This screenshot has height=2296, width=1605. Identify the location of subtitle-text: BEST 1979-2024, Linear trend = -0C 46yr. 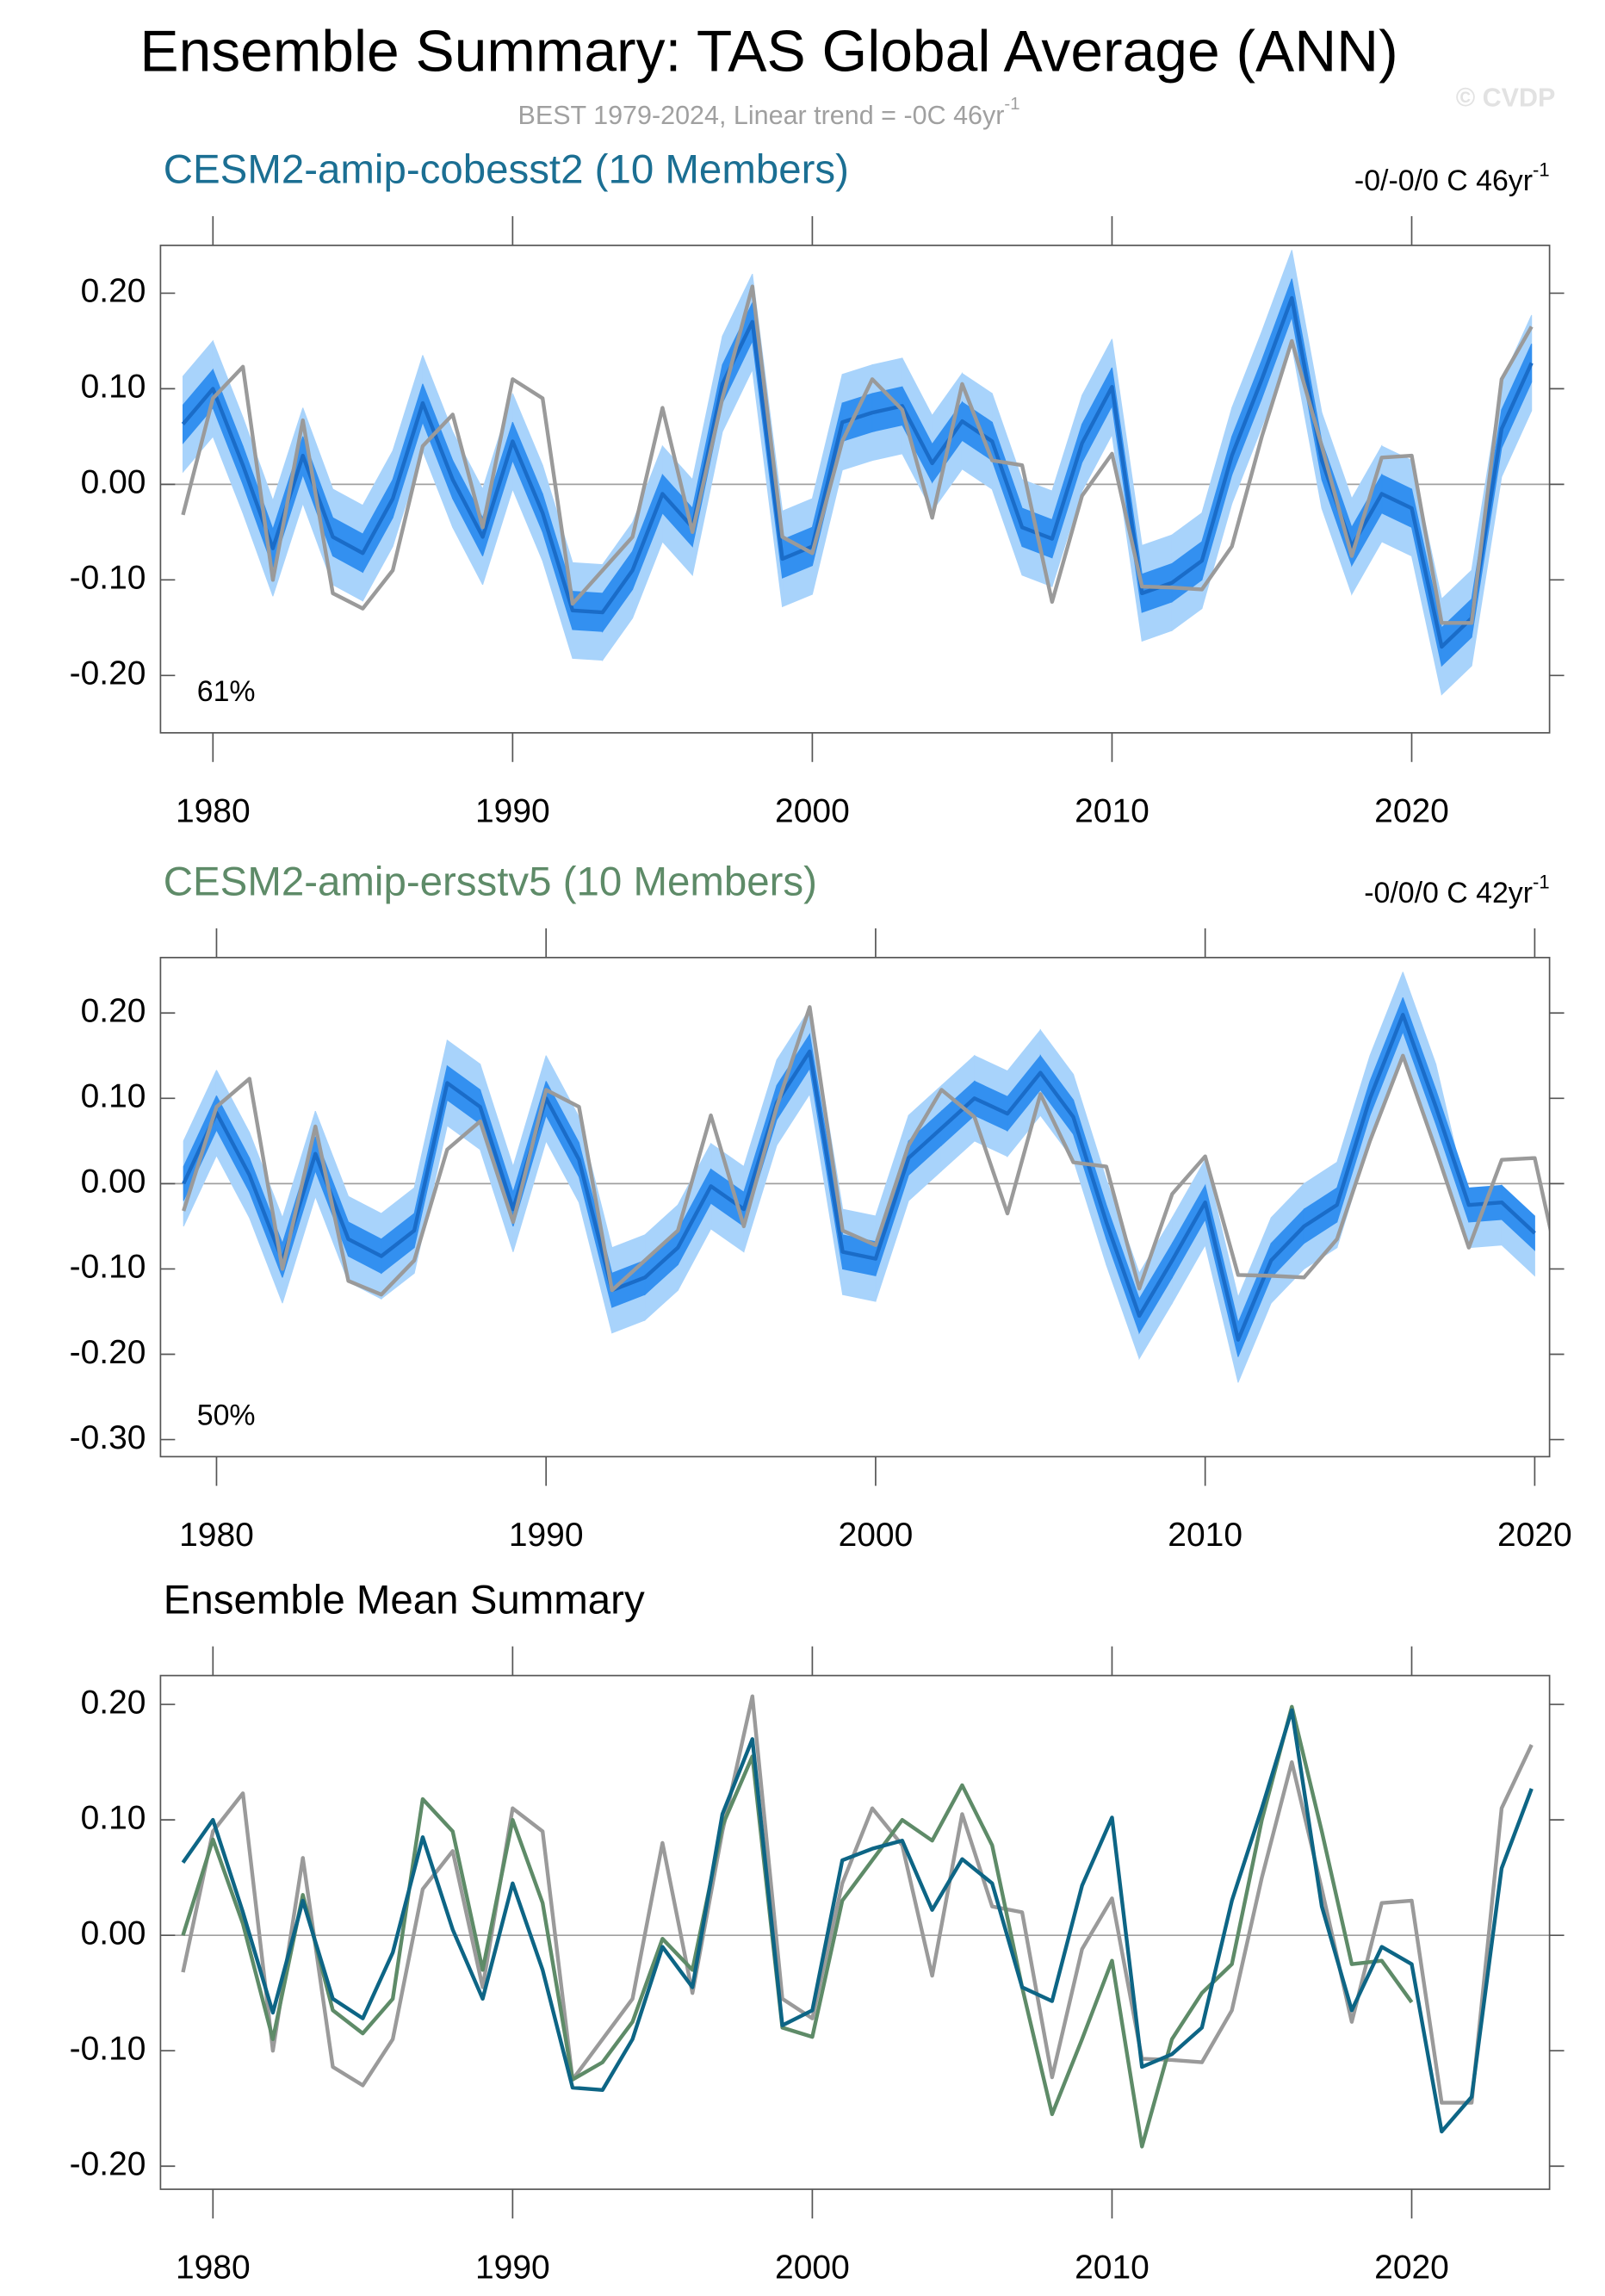
(762, 115).